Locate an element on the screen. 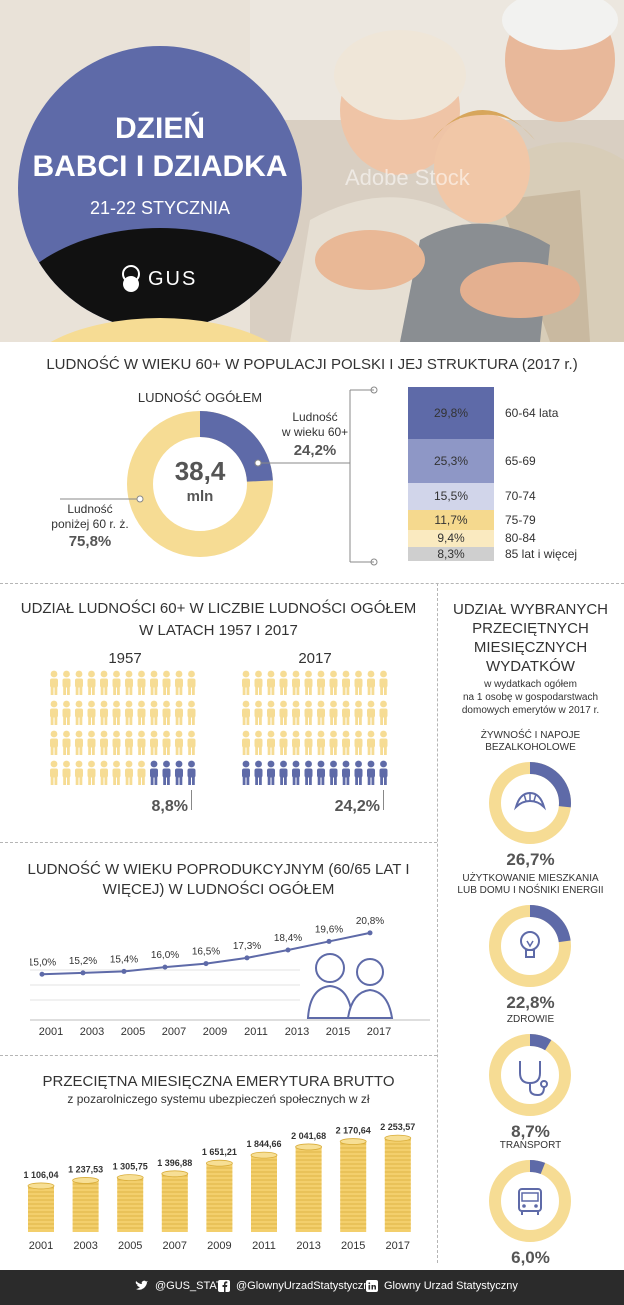 This screenshot has width=624, height=1305. facebook-handle: @GlownyUrzadStatystyczny is located at coordinates (305, 1286).